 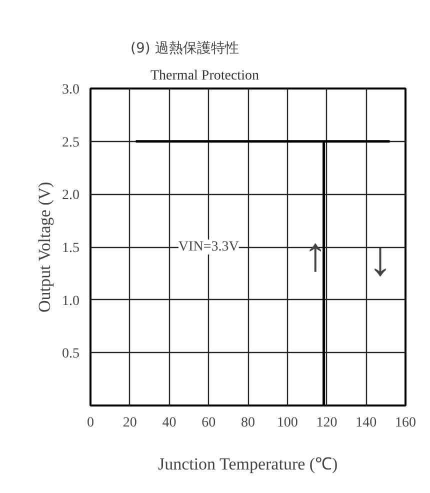 I want to click on x-tick-label: 120, so click(x=327, y=423).